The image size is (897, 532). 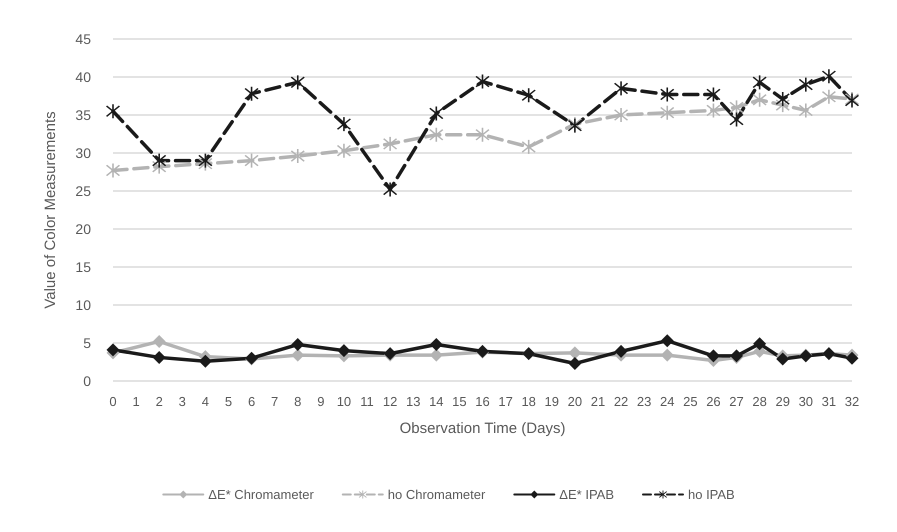 What do you see at coordinates (437, 494) in the screenshot?
I see `legend-label: ho Chromameter` at bounding box center [437, 494].